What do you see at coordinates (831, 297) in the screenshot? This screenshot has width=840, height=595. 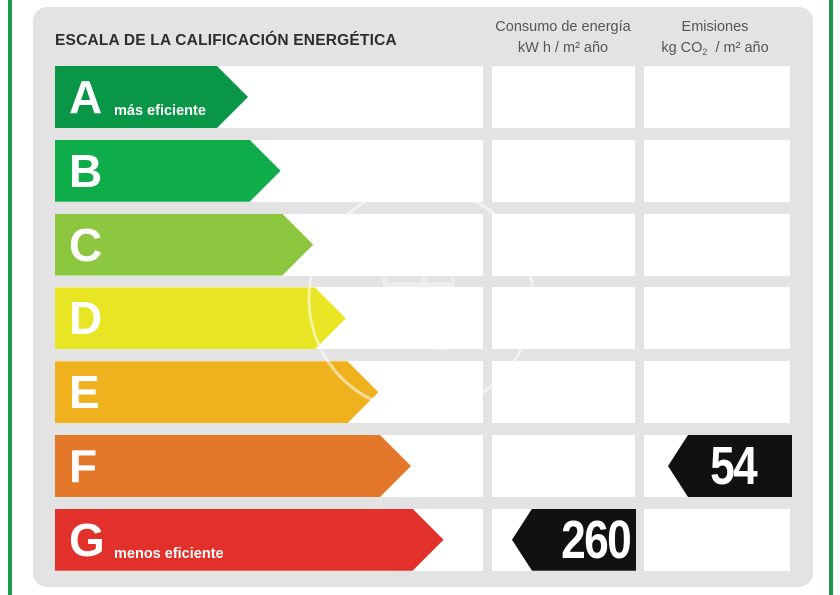 I see `right-border-line` at bounding box center [831, 297].